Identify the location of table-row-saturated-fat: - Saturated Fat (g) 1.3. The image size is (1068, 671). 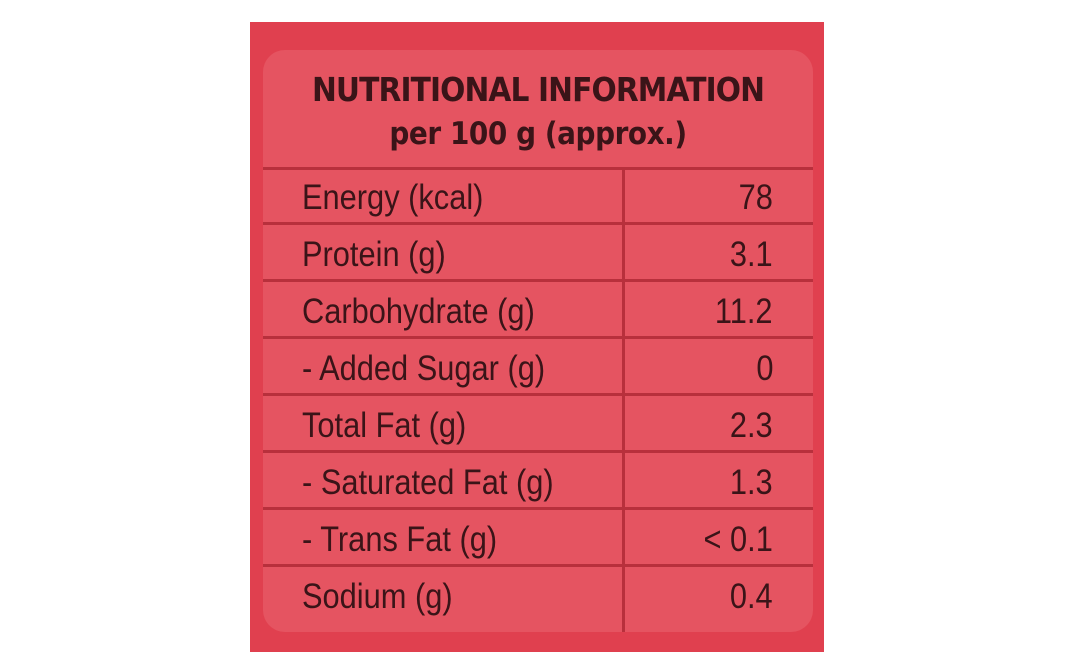
(538, 482).